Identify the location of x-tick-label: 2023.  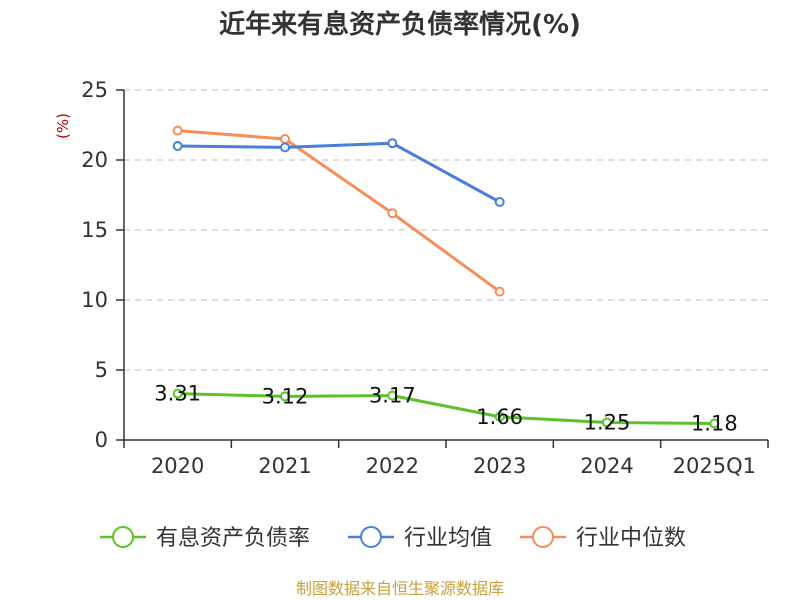
(499, 466).